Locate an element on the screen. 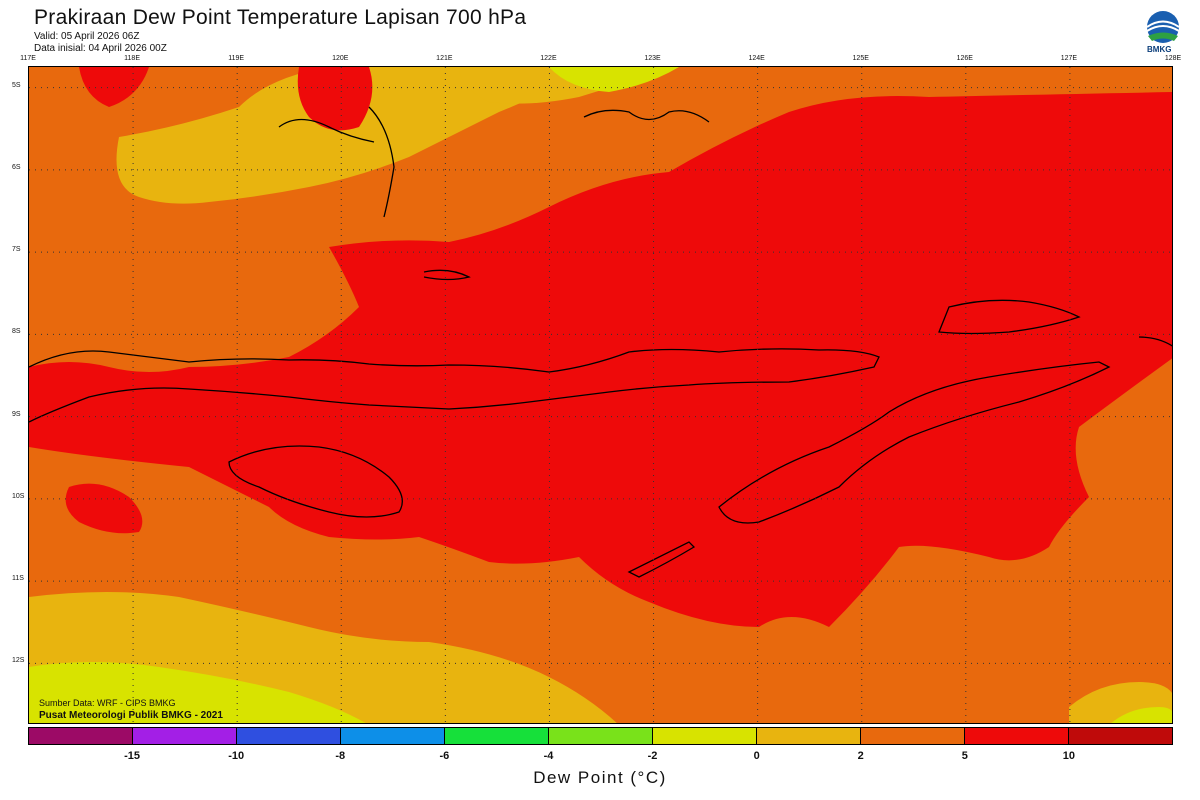 This screenshot has height=800, width=1200. colorbar-tick: 0 is located at coordinates (756, 756).